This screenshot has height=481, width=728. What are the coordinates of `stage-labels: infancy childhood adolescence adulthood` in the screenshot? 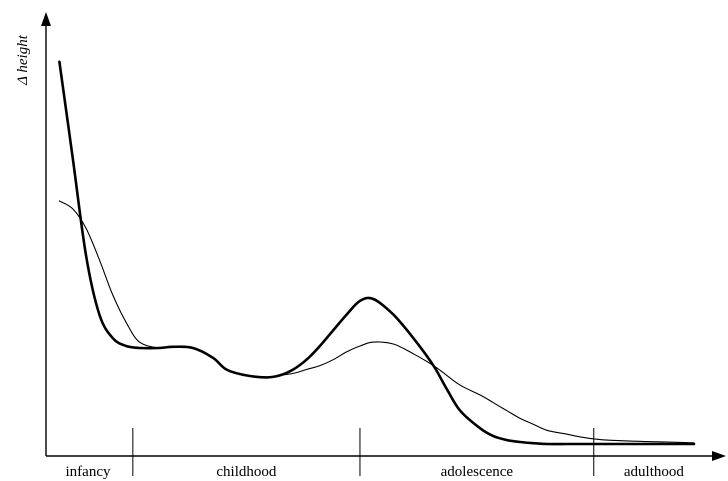 It's located at (375, 472).